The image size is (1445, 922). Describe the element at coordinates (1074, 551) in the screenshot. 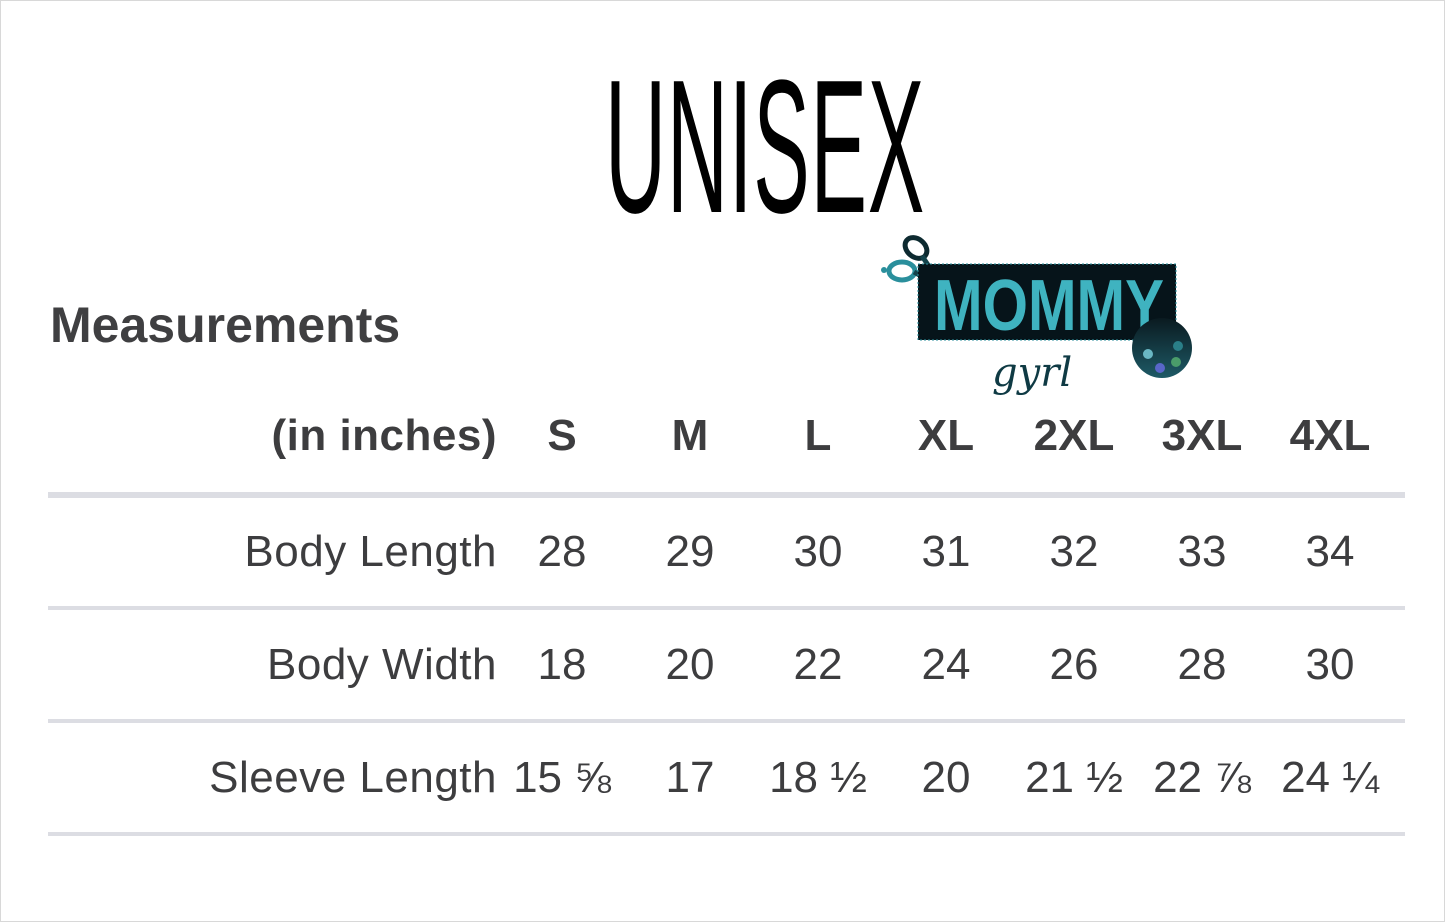

I see `table-cell: 32` at that location.